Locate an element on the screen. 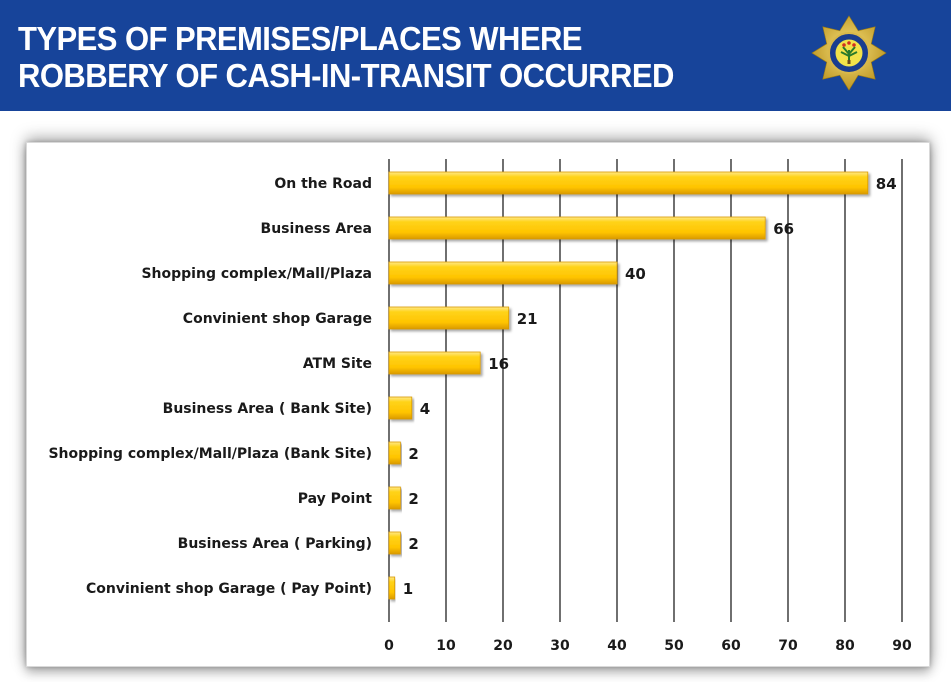 The height and width of the screenshot is (682, 951). category-label: Business Area ( Bank Site) is located at coordinates (267, 409).